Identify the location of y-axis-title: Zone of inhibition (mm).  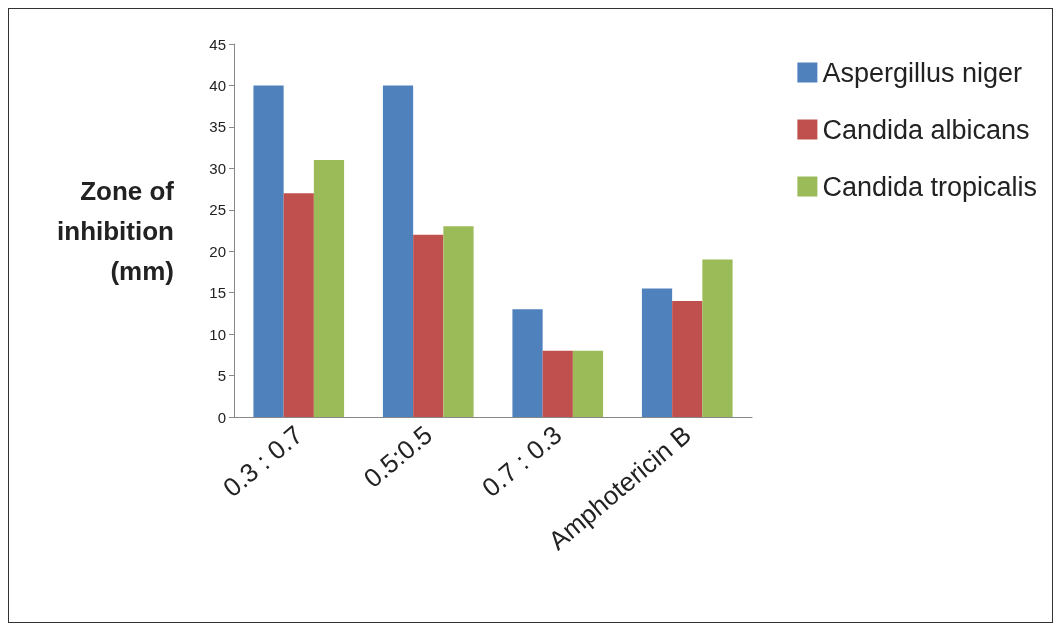
(116, 230).